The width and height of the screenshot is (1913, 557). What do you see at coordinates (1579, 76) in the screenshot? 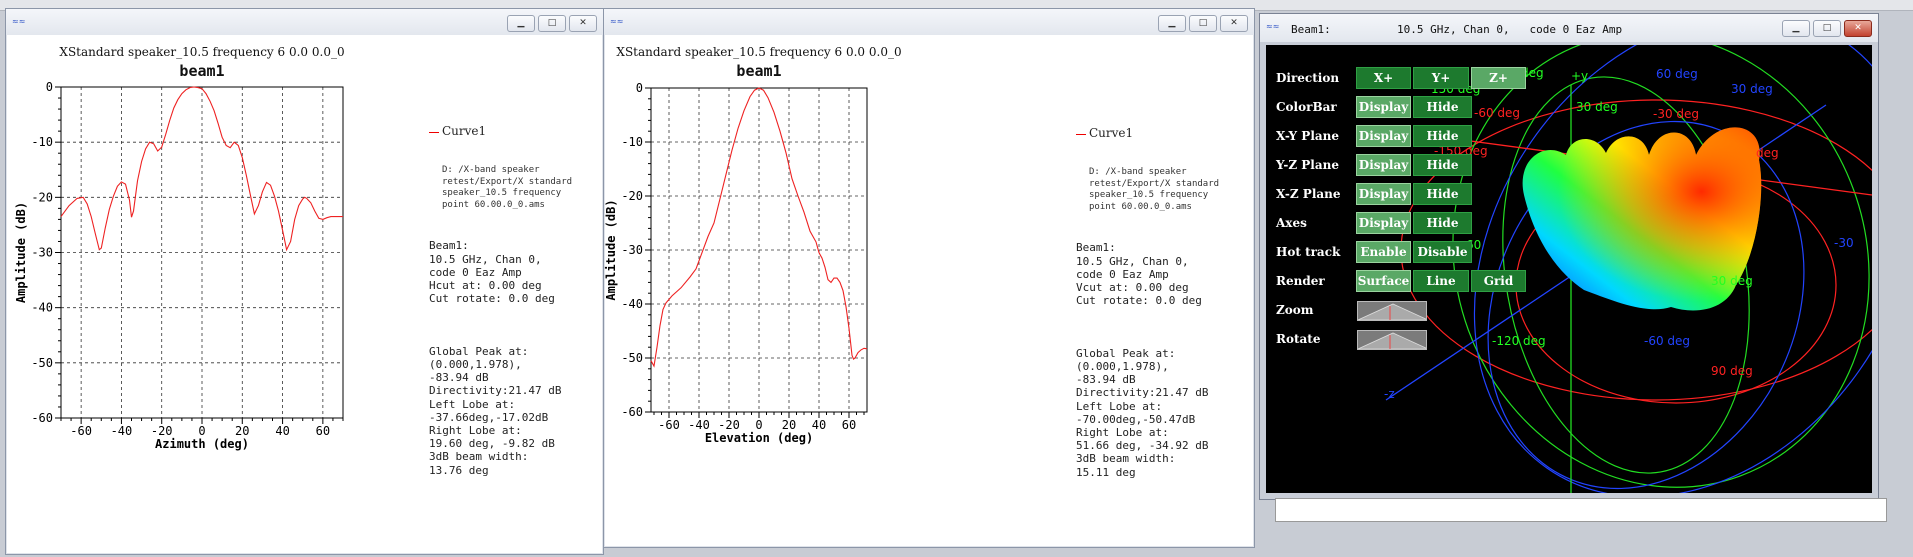
I see `scene-label: +y` at bounding box center [1579, 76].